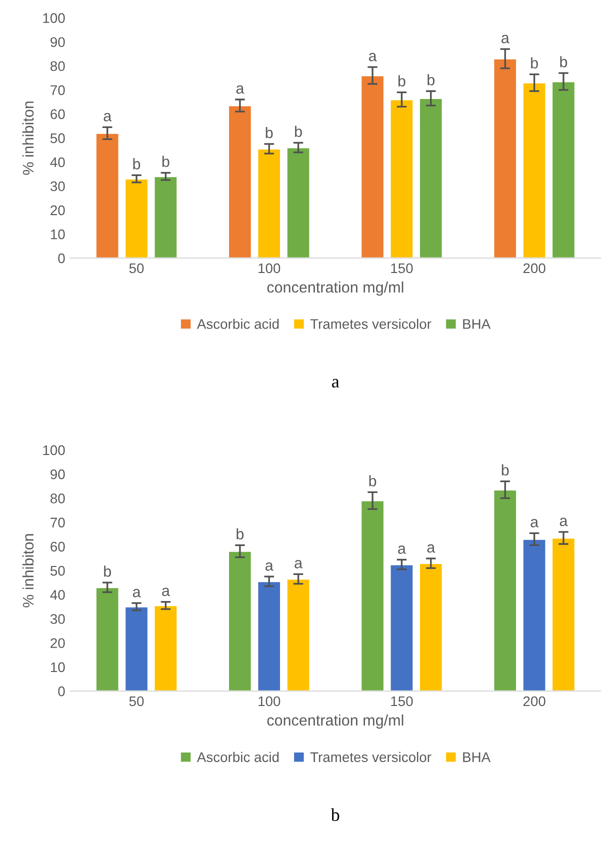  Describe the element at coordinates (335, 814) in the screenshot. I see `text: b` at that location.